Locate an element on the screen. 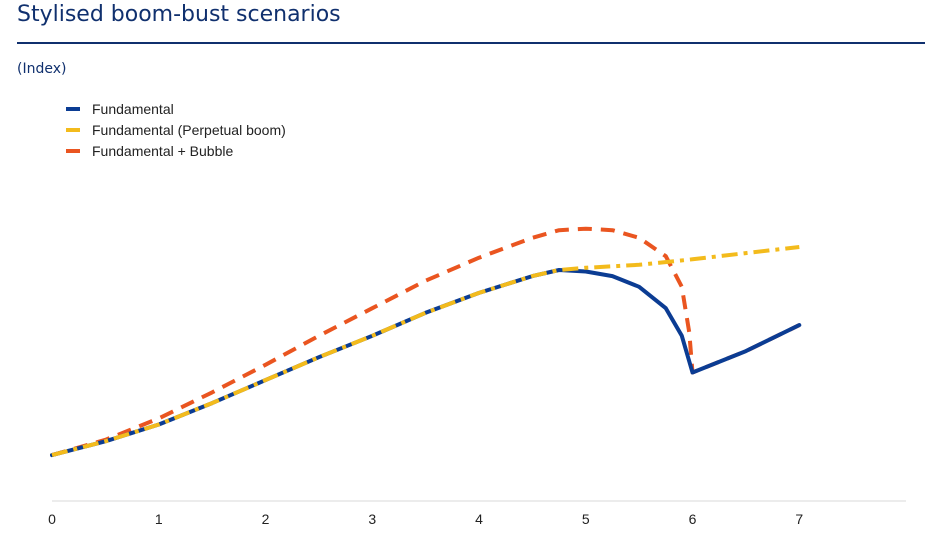 This screenshot has height=540, width=925. title-divider is located at coordinates (471, 43).